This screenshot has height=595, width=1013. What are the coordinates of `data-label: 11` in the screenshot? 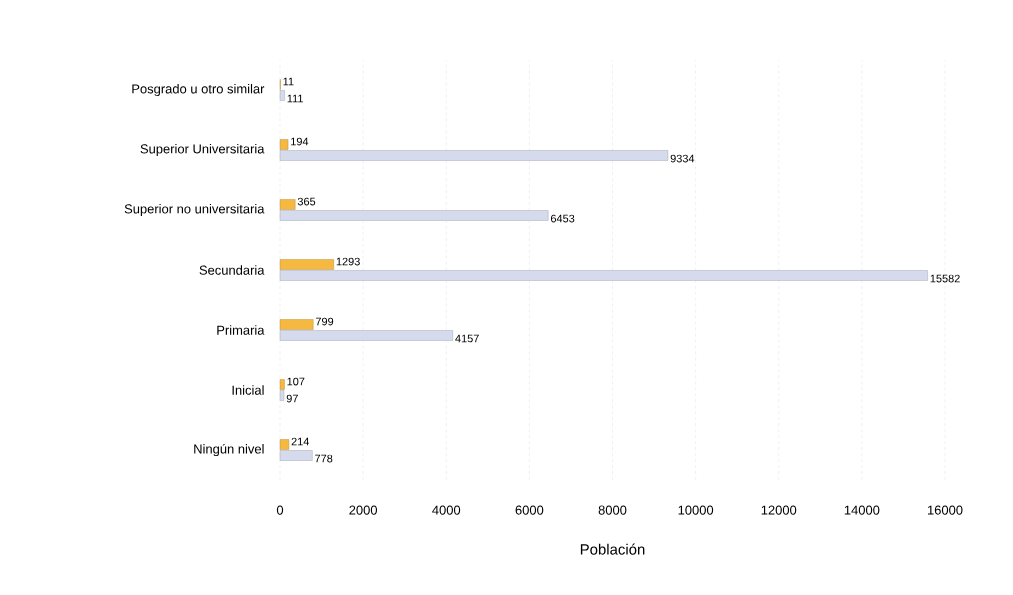 It's located at (288, 81).